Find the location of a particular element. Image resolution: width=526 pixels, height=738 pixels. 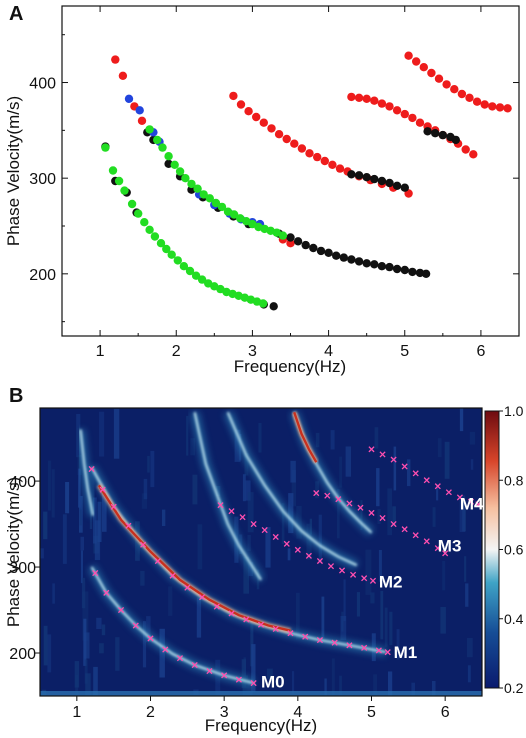

b-xtick-label: 3 is located at coordinates (224, 712).